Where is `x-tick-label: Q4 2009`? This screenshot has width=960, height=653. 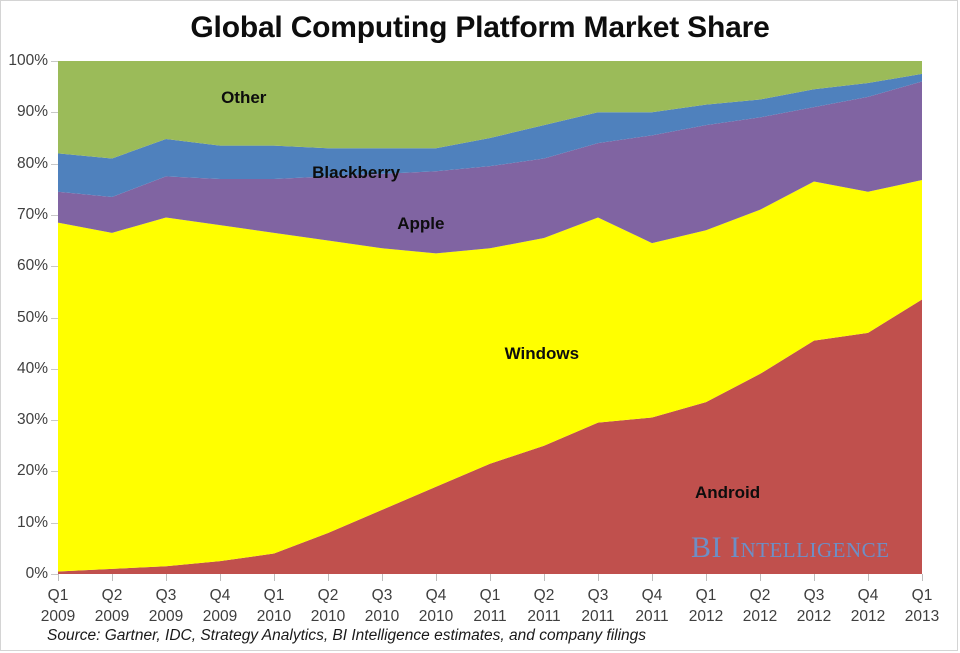
x-tick-label: Q4 2009 is located at coordinates (220, 606).